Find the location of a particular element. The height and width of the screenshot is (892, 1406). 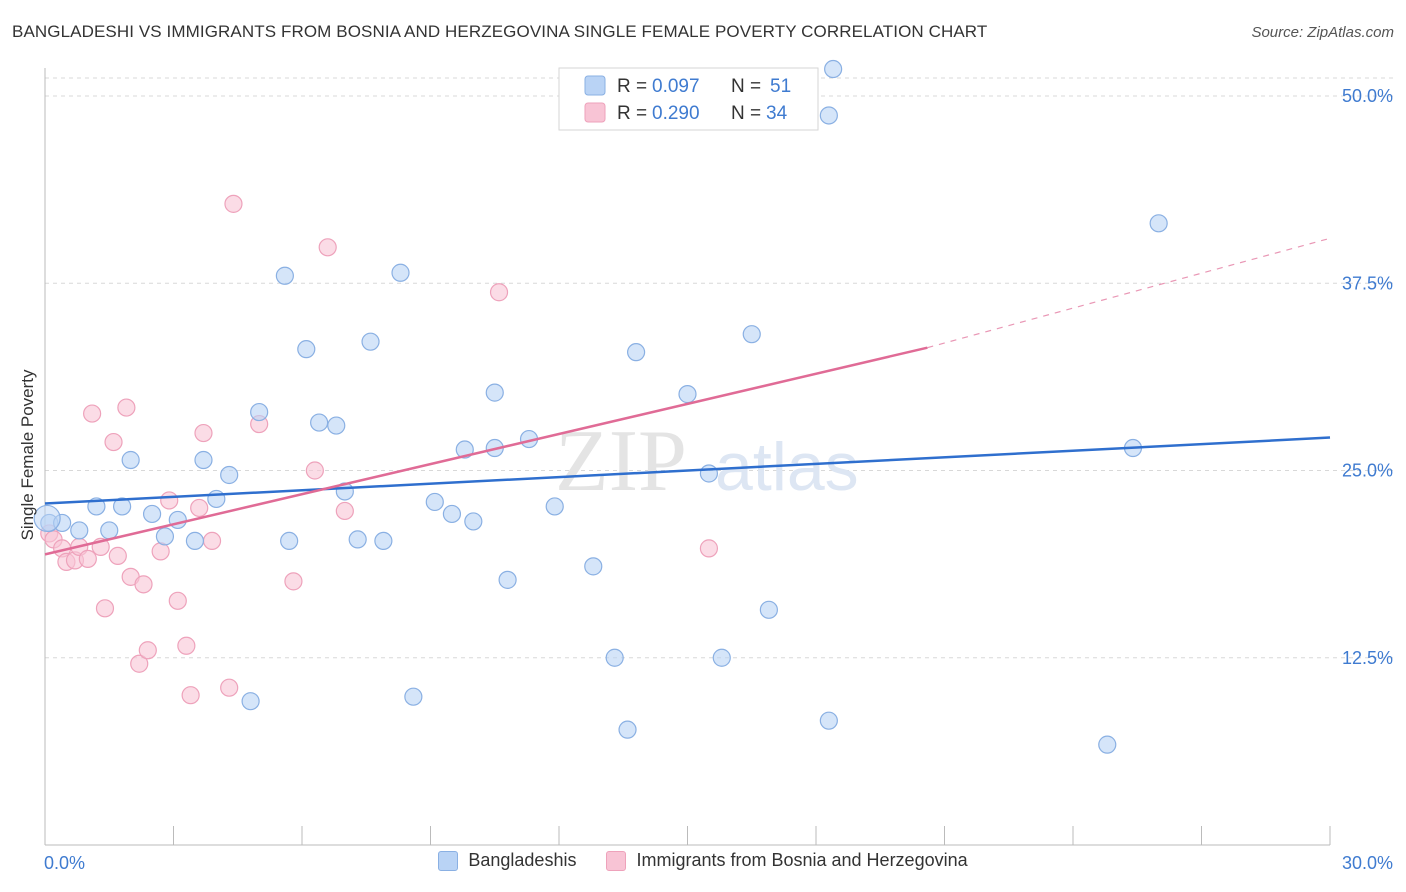

source-label: Source: ZipAtlas.com is located at coordinates (1322, 32).